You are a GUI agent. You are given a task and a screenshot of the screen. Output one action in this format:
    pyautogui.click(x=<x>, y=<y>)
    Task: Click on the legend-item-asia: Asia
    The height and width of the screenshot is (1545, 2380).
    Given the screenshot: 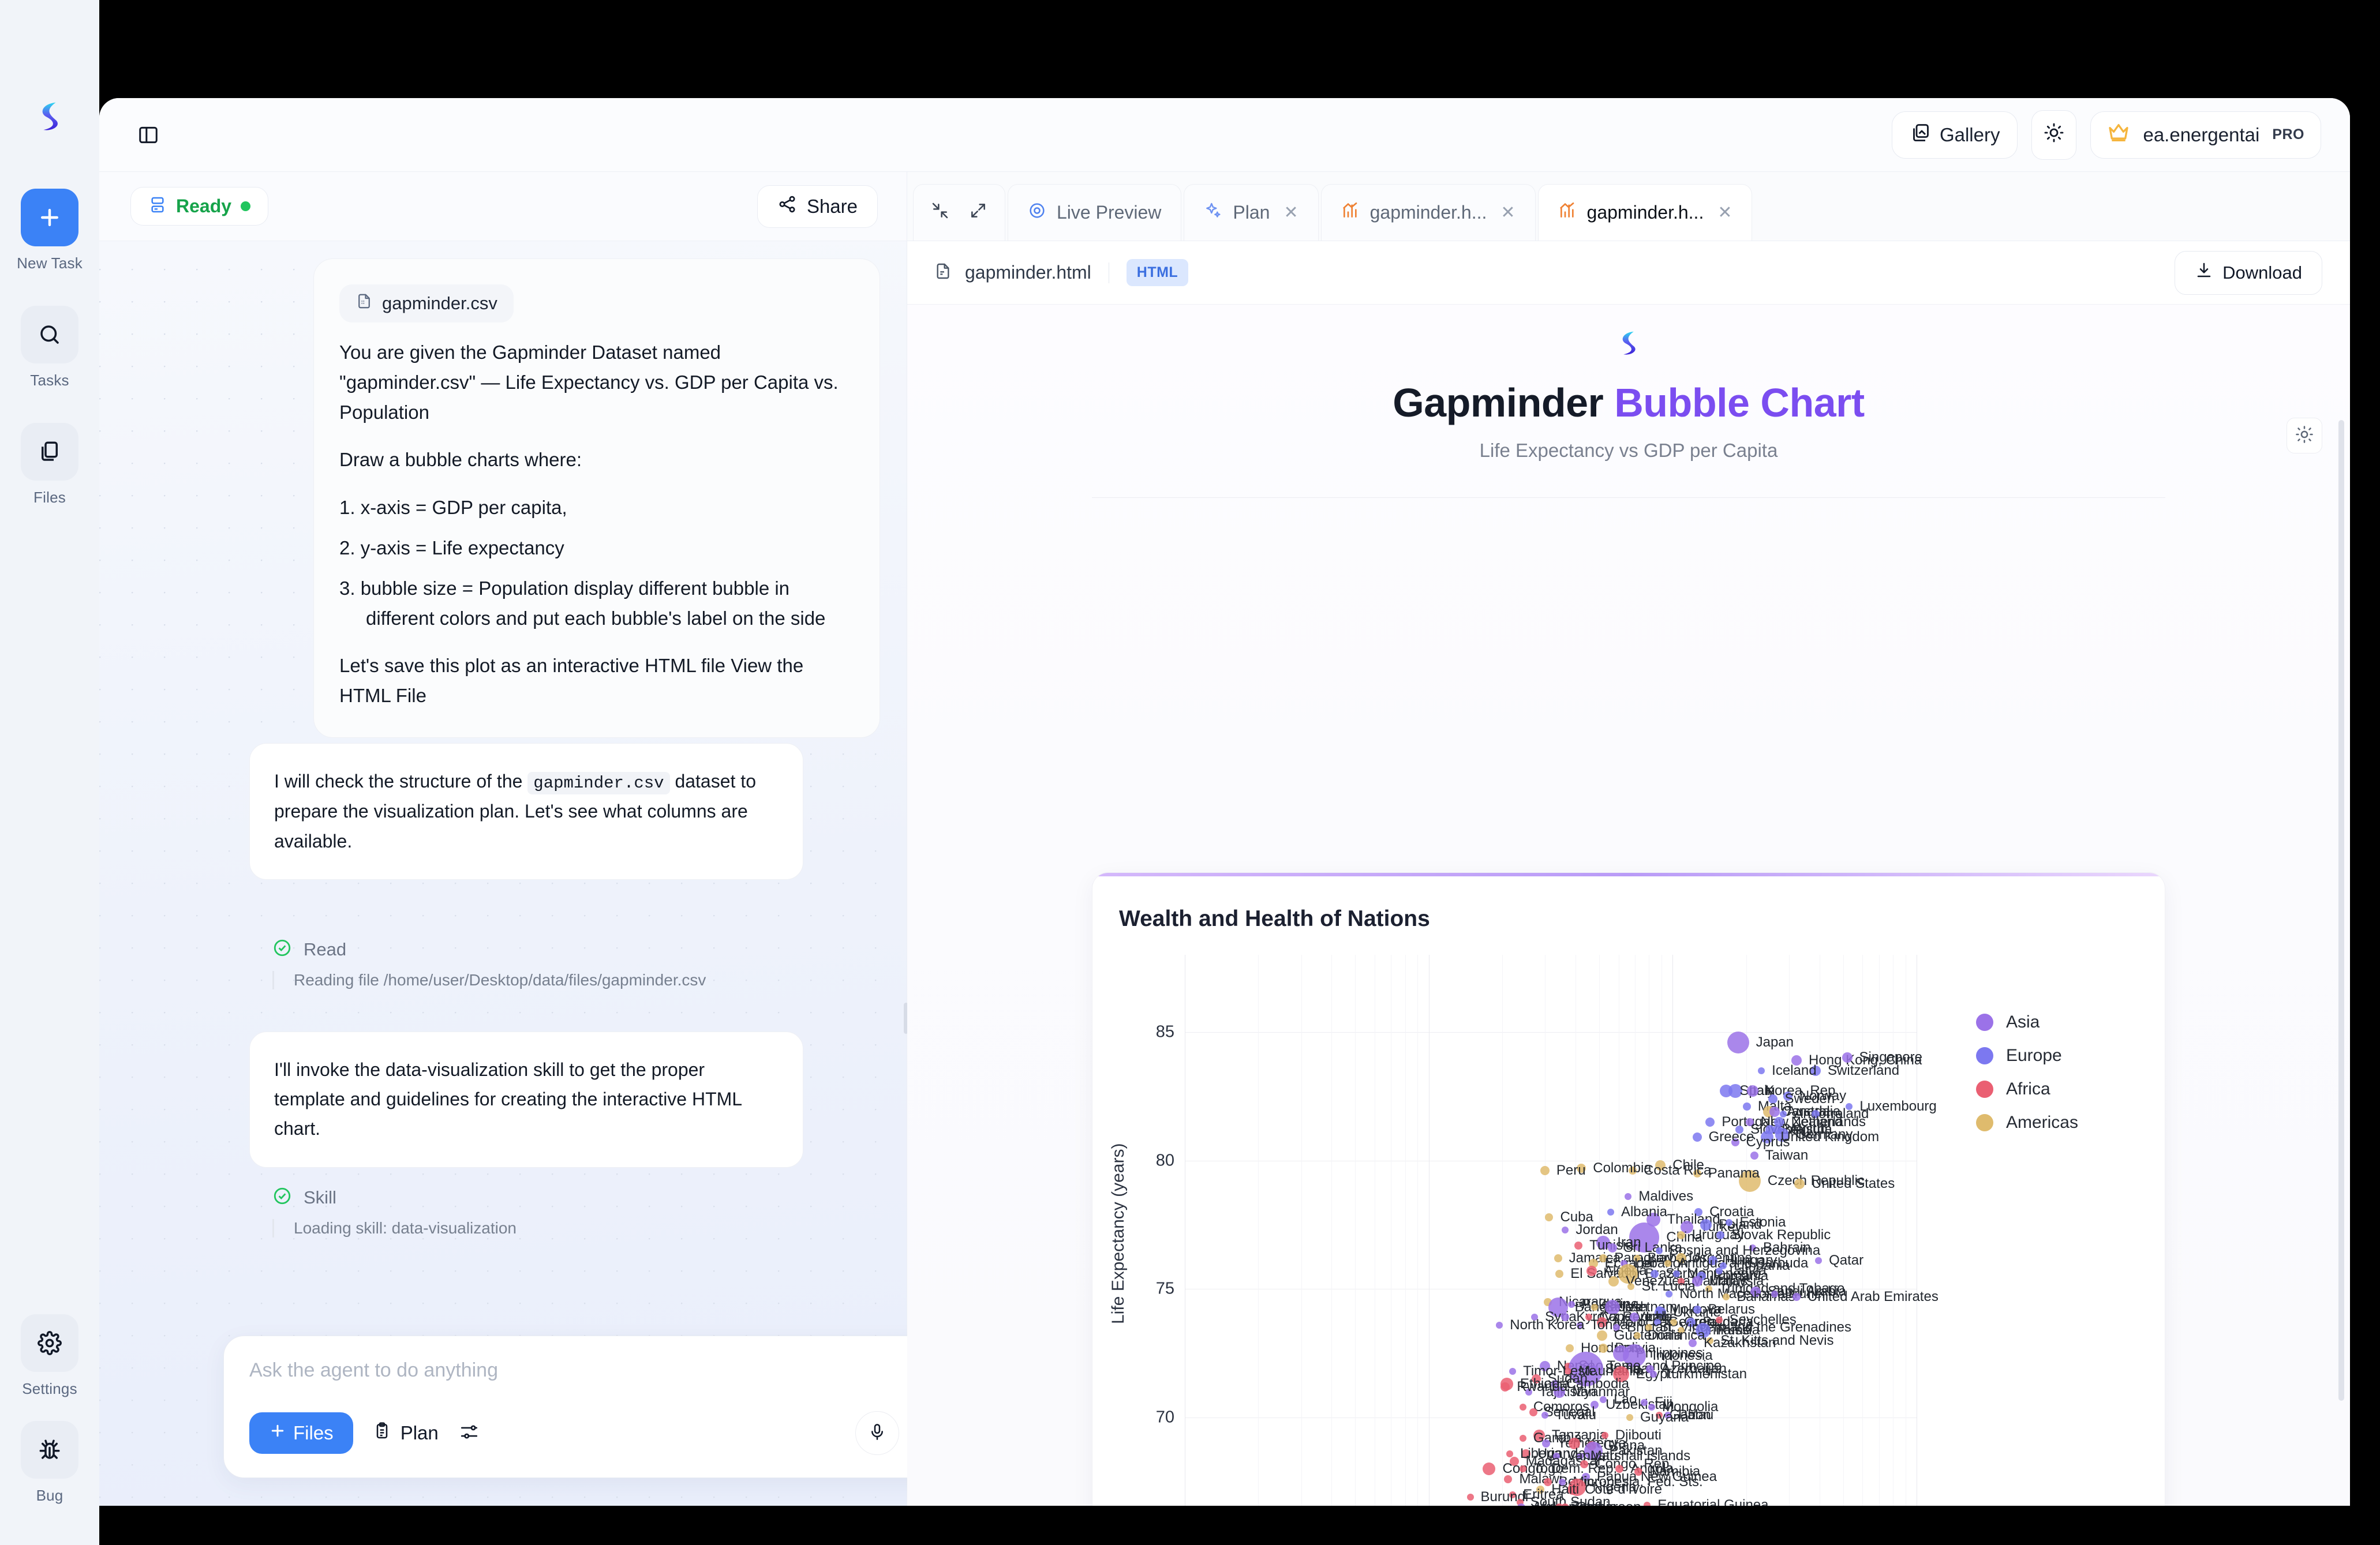 What is the action you would take?
    pyautogui.click(x=2026, y=1022)
    